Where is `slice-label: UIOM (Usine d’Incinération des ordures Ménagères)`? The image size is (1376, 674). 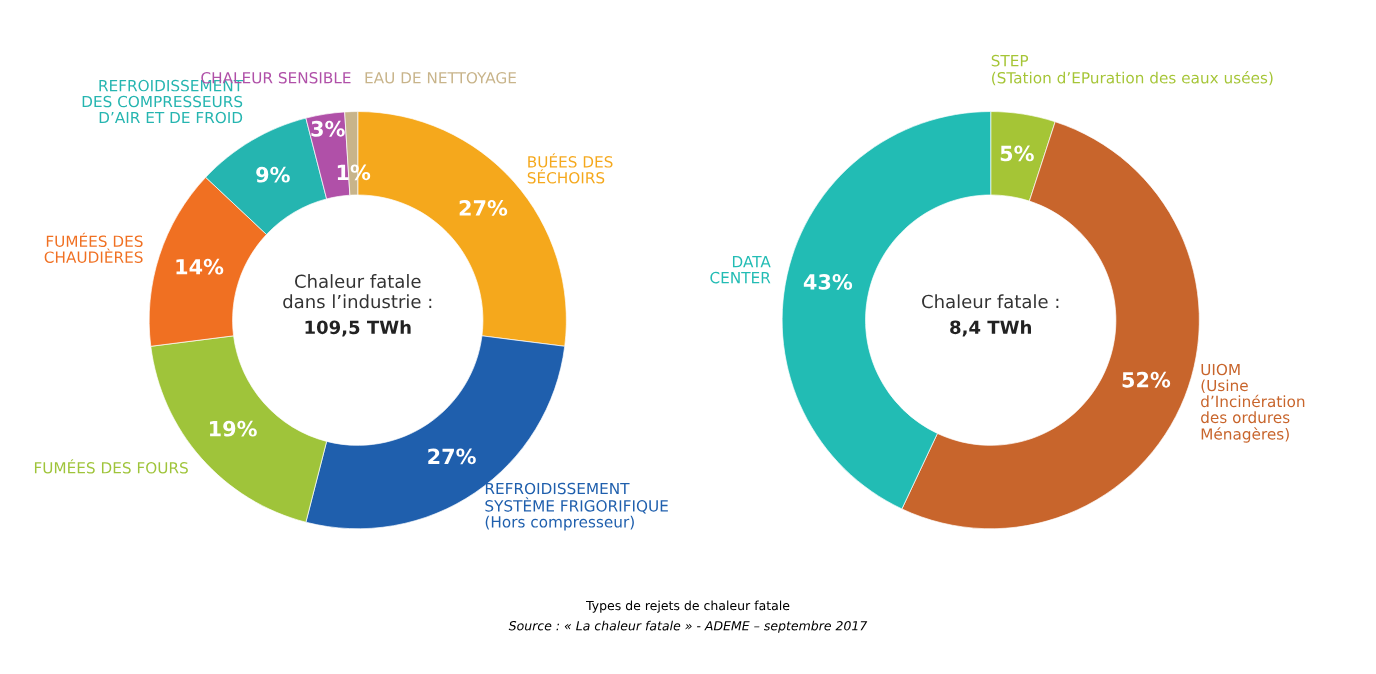
slice-label: UIOM (Usine d’Incinération des ordures Ménagères) is located at coordinates (1253, 403).